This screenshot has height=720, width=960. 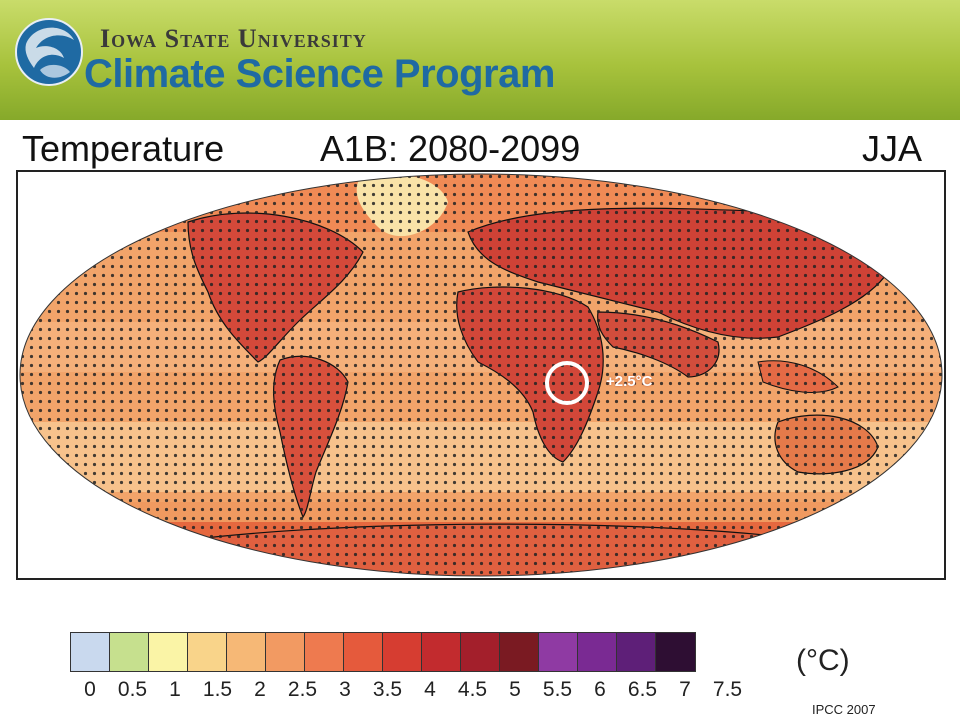 I want to click on legend-tick-label: 3.5, so click(x=387, y=689).